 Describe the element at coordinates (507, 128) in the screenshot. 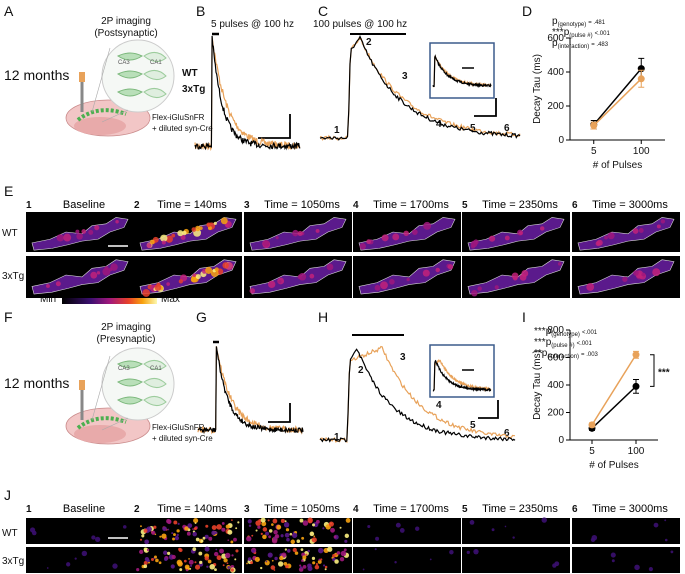

I see `time-marker: 6` at that location.